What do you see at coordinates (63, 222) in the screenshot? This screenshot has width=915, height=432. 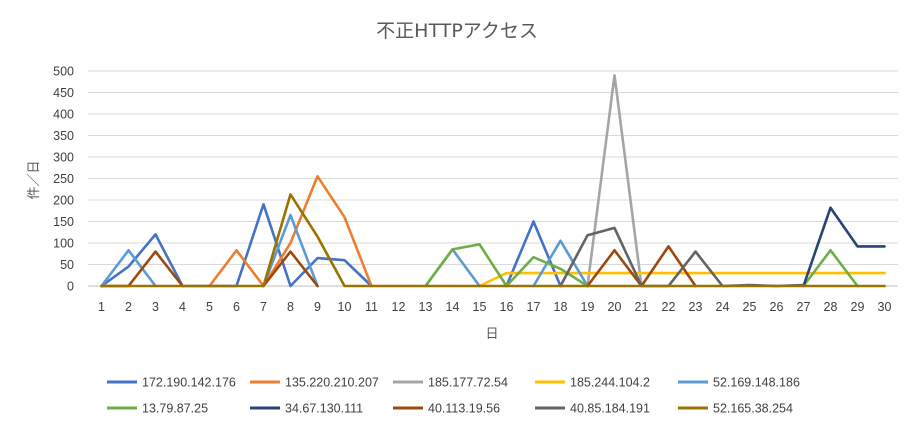 I see `y-tick-label: 150` at bounding box center [63, 222].